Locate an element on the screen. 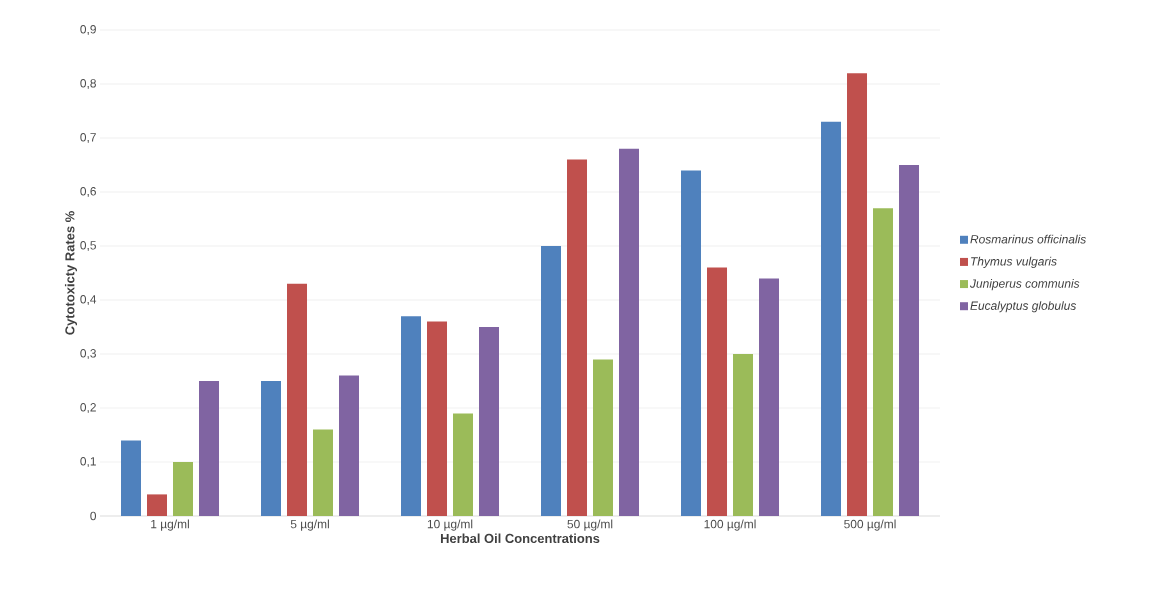 The width and height of the screenshot is (1173, 604). y-tick-label: 0,4 is located at coordinates (88, 300).